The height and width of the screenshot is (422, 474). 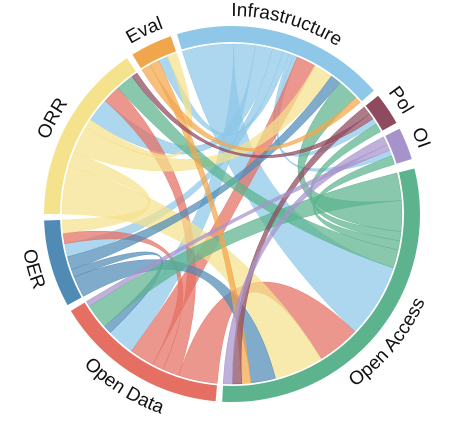 I want to click on arc-eval, so click(x=154, y=52).